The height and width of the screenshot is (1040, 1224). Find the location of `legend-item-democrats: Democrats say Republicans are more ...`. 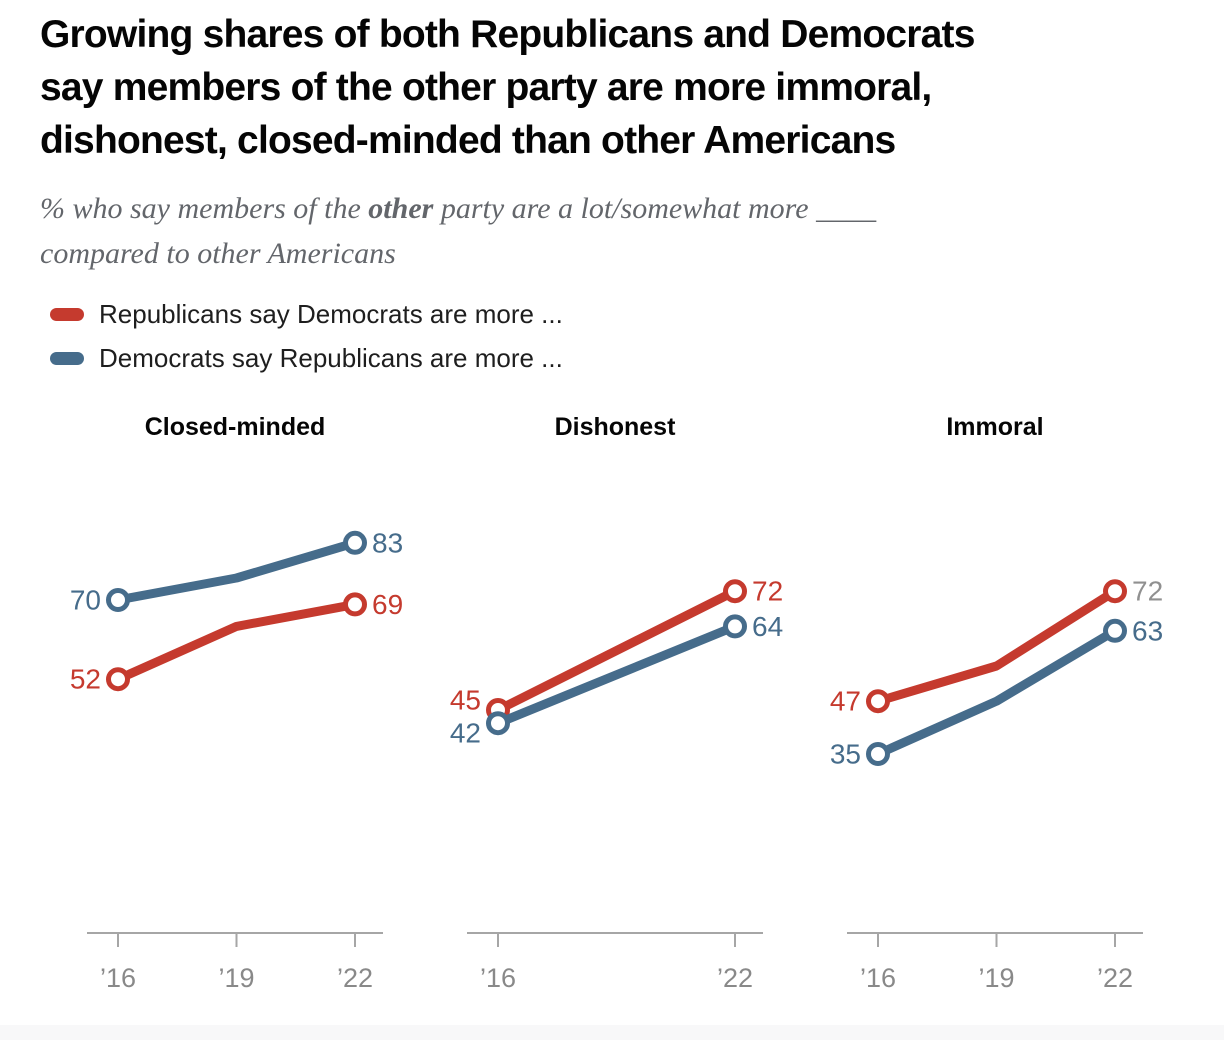

legend-item-democrats: Democrats say Republicans are more ... is located at coordinates (306, 358).